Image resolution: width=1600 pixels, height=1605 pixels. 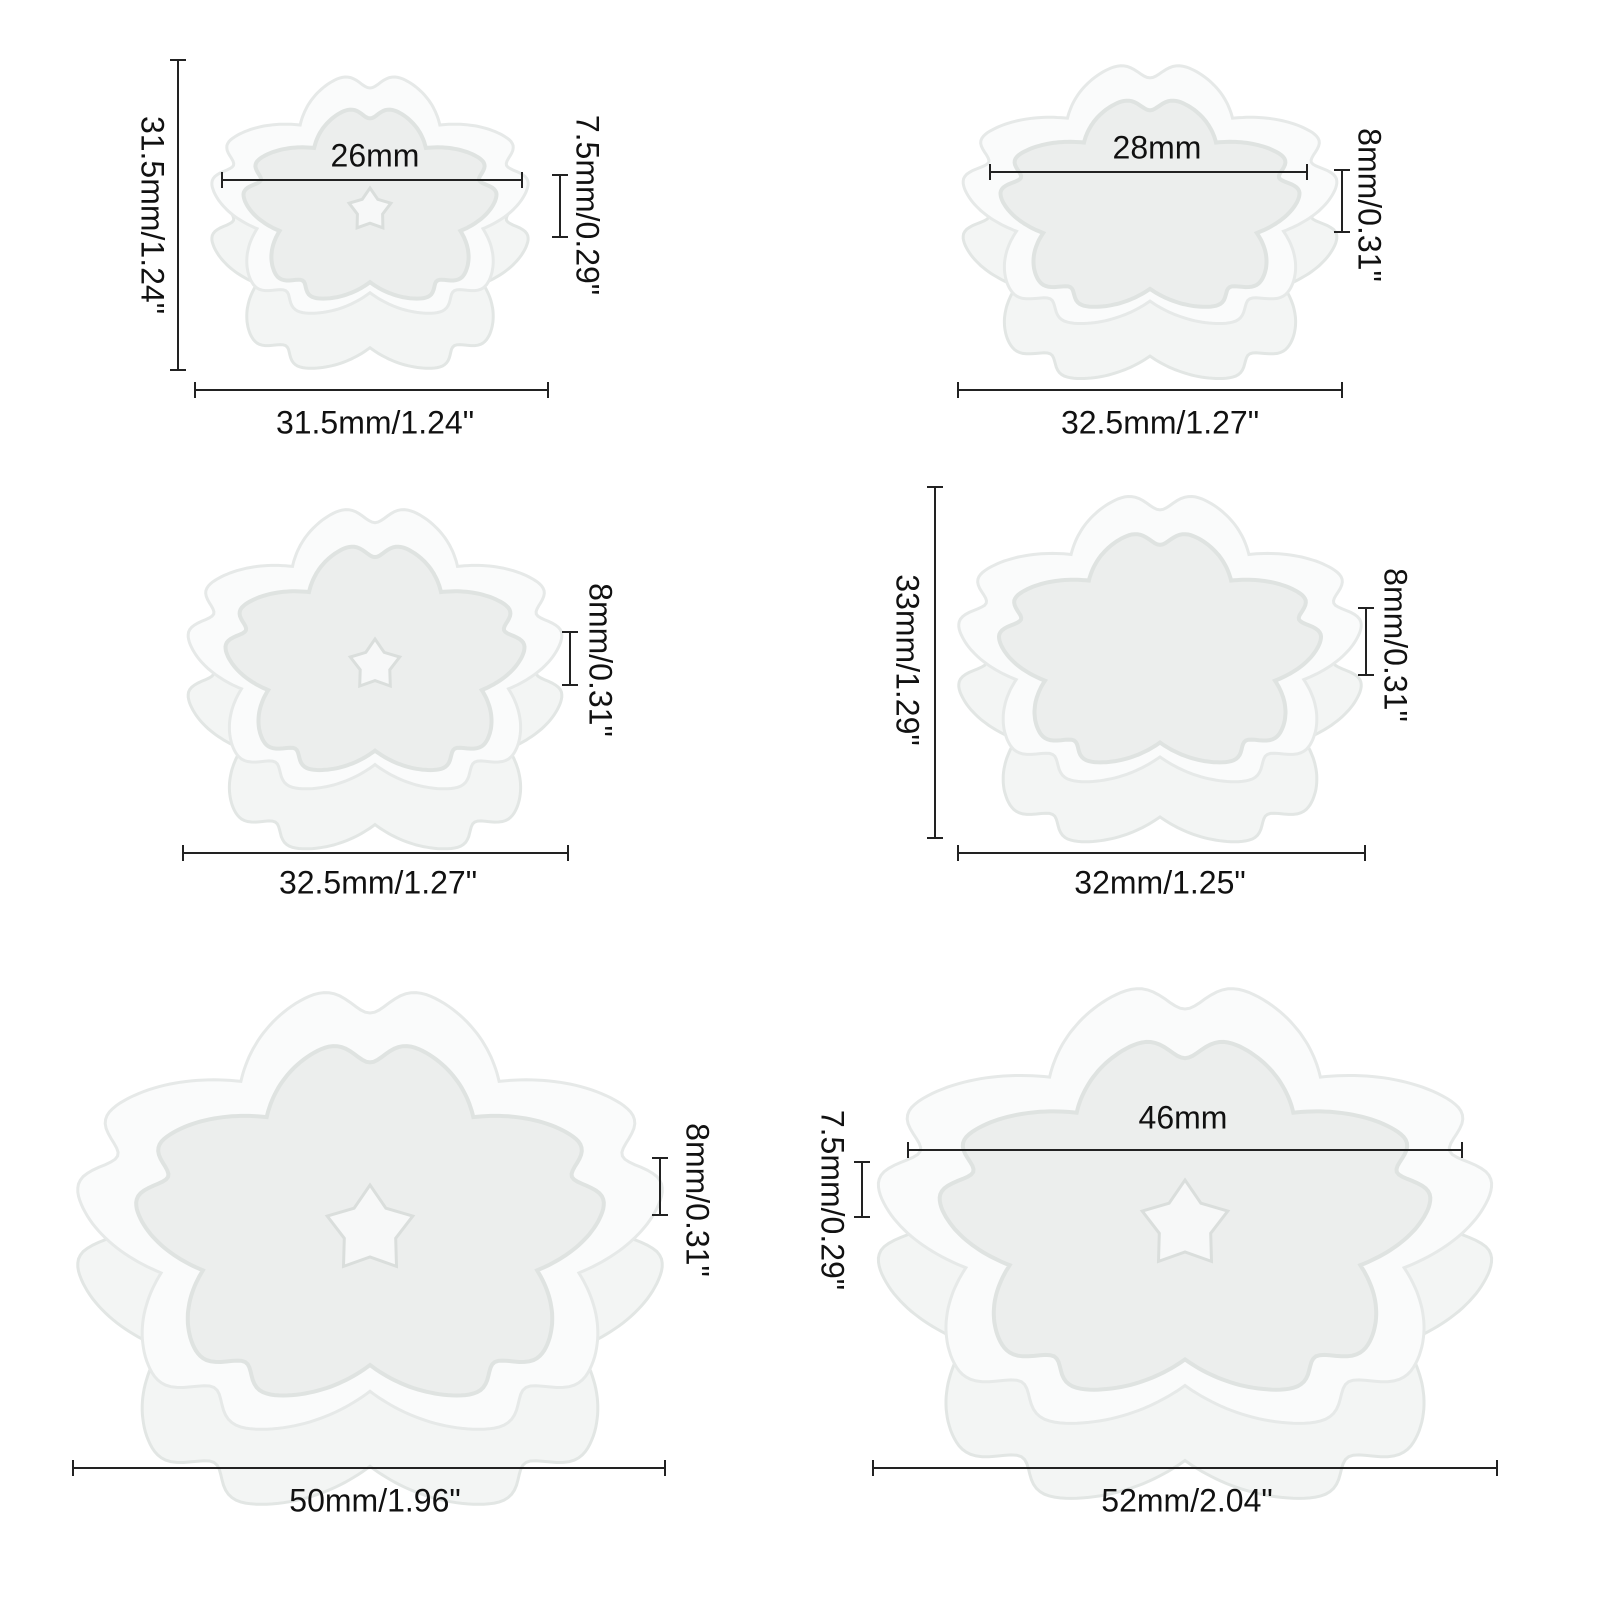 What do you see at coordinates (375, 155) in the screenshot?
I see `dimension-label: 26mm` at bounding box center [375, 155].